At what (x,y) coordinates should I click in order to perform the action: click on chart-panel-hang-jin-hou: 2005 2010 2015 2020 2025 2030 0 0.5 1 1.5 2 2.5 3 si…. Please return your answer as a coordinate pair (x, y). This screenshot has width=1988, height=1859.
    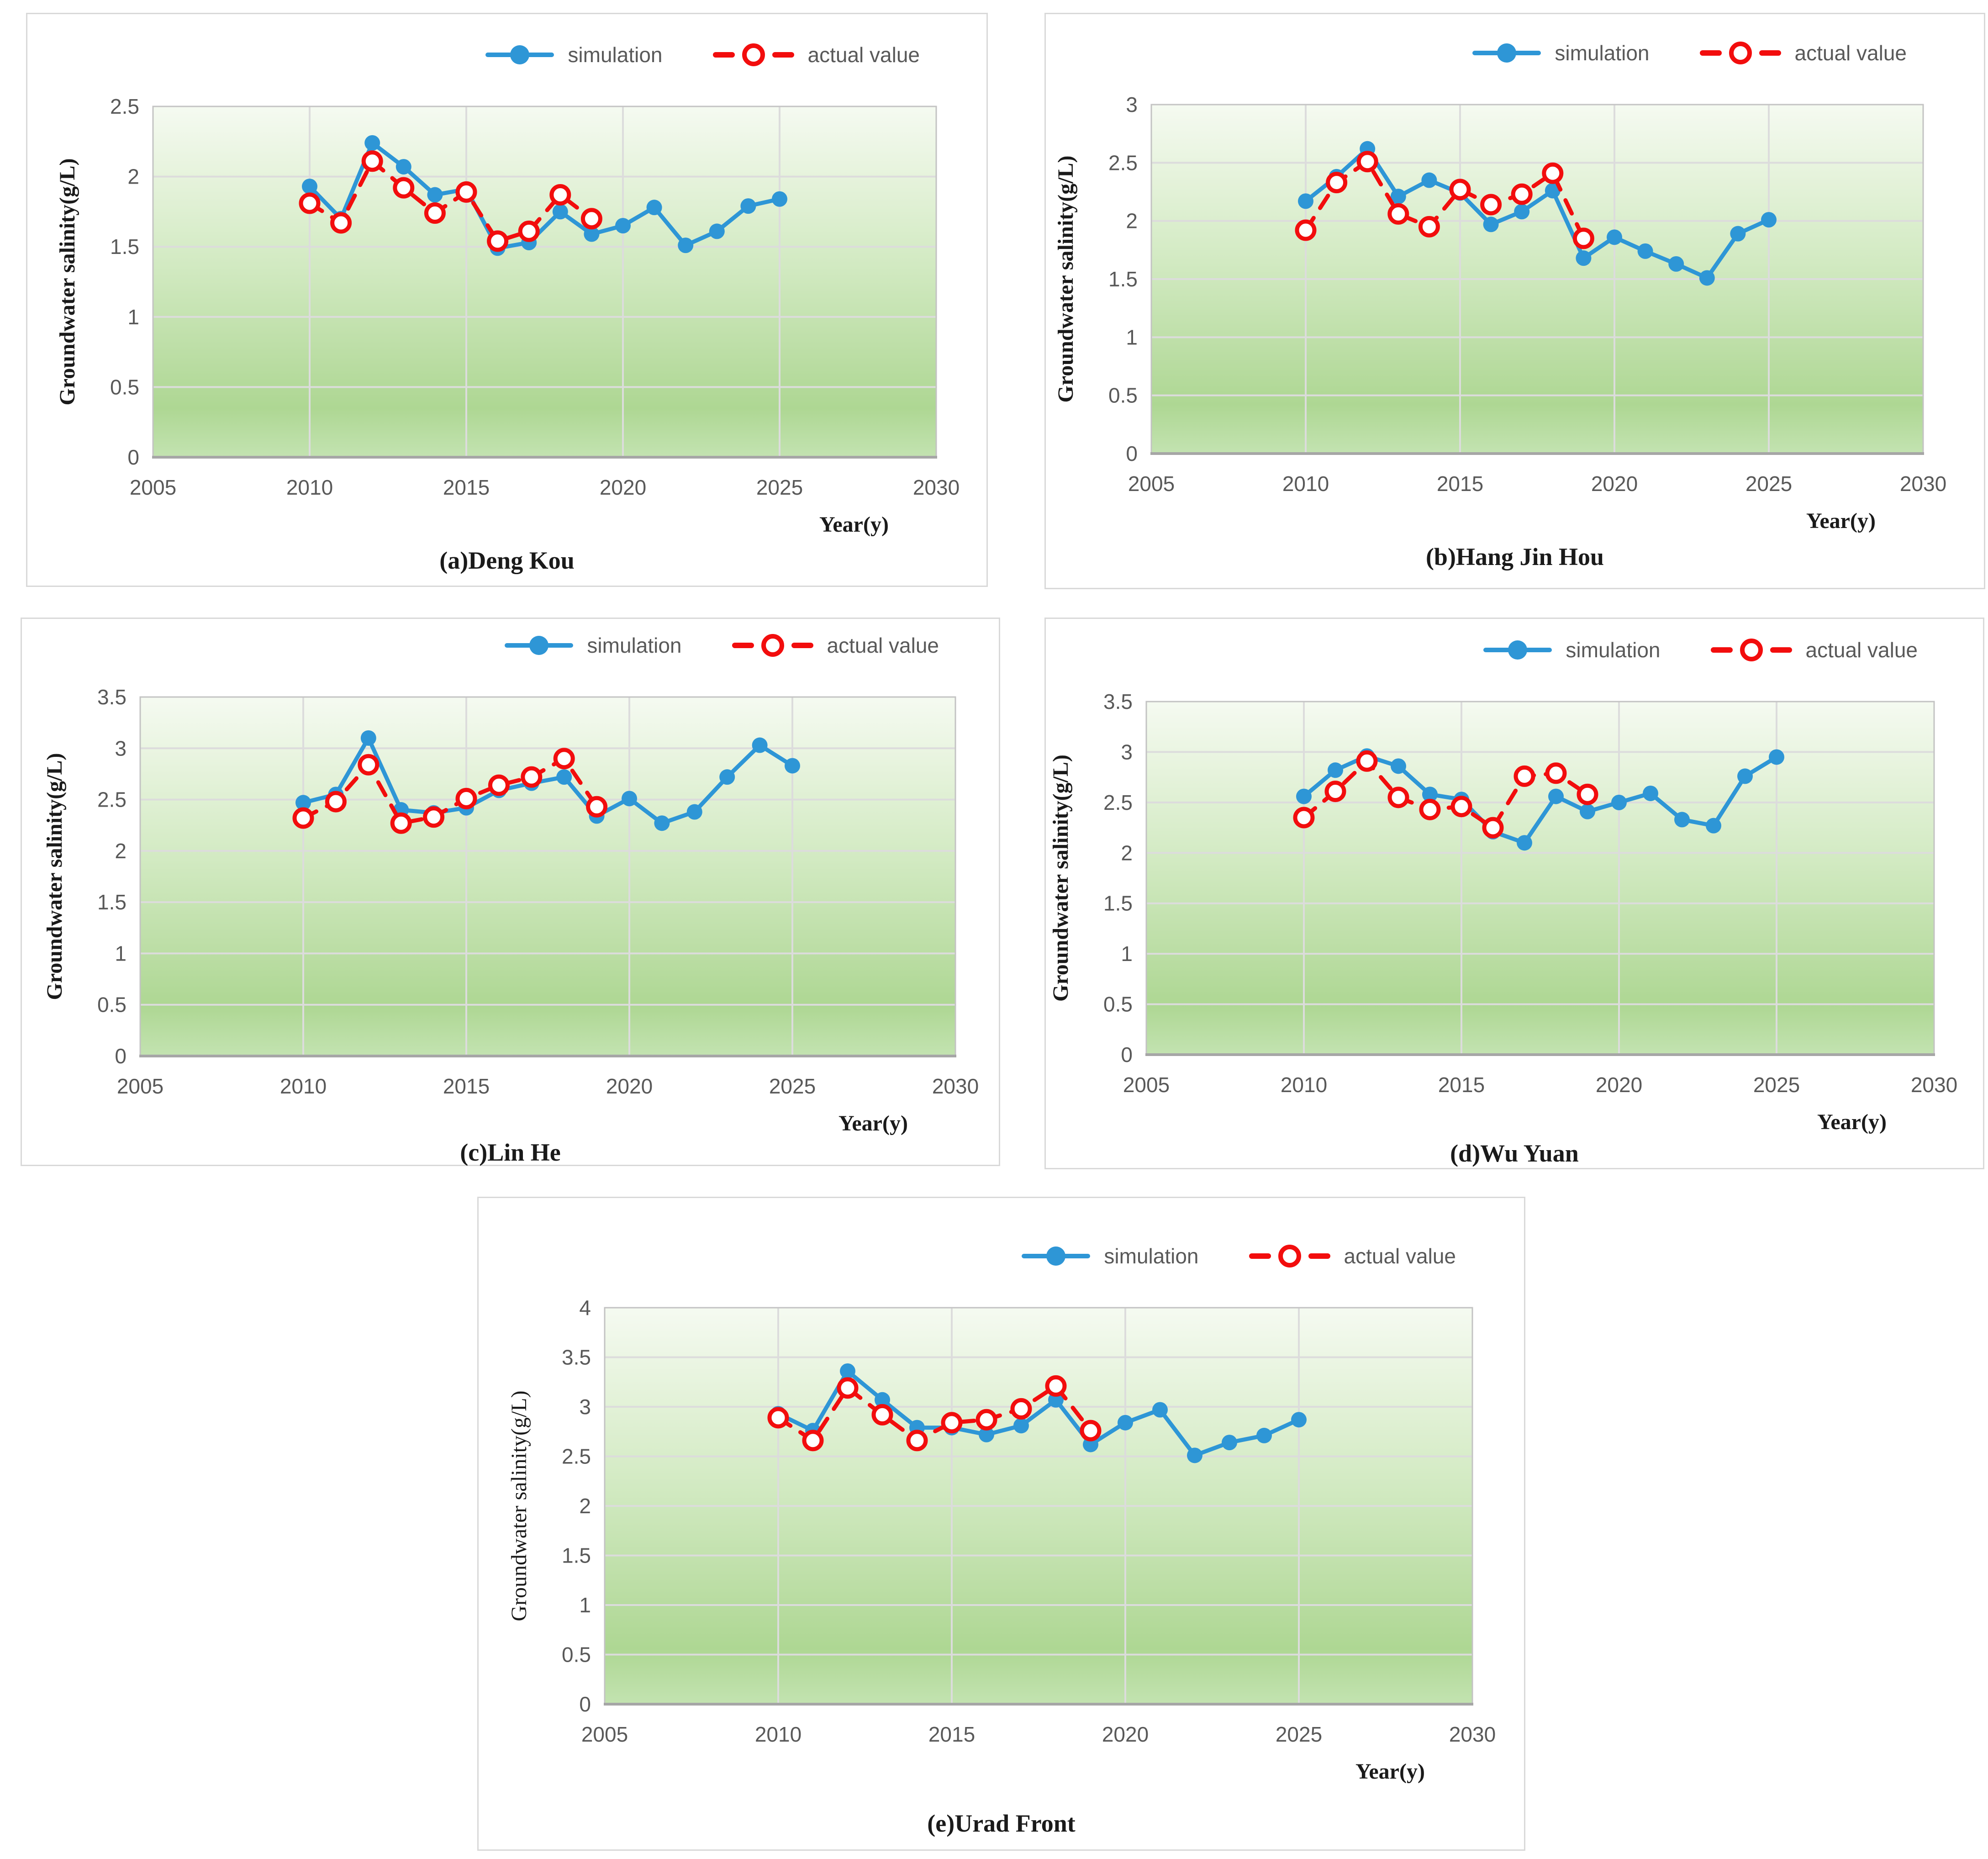
    Looking at the image, I should click on (1514, 301).